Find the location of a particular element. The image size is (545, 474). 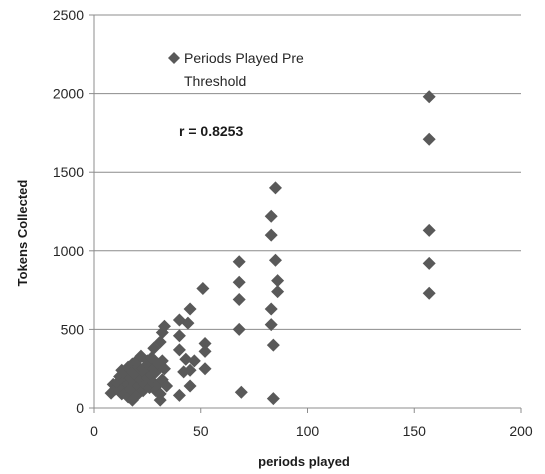

x-tick-label: 0 is located at coordinates (94, 431).